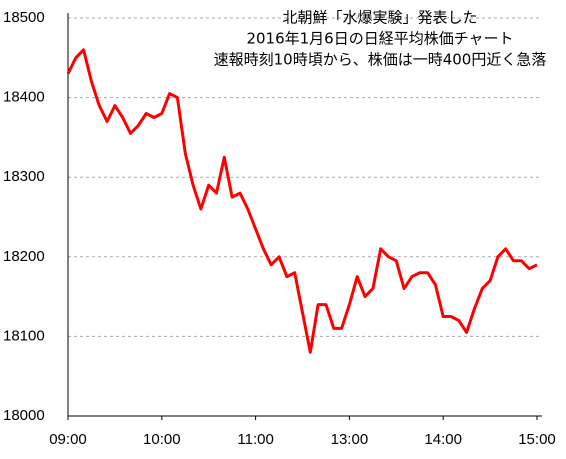 The image size is (566, 459). I want to click on x-tick-label: 11:00, so click(255, 439).